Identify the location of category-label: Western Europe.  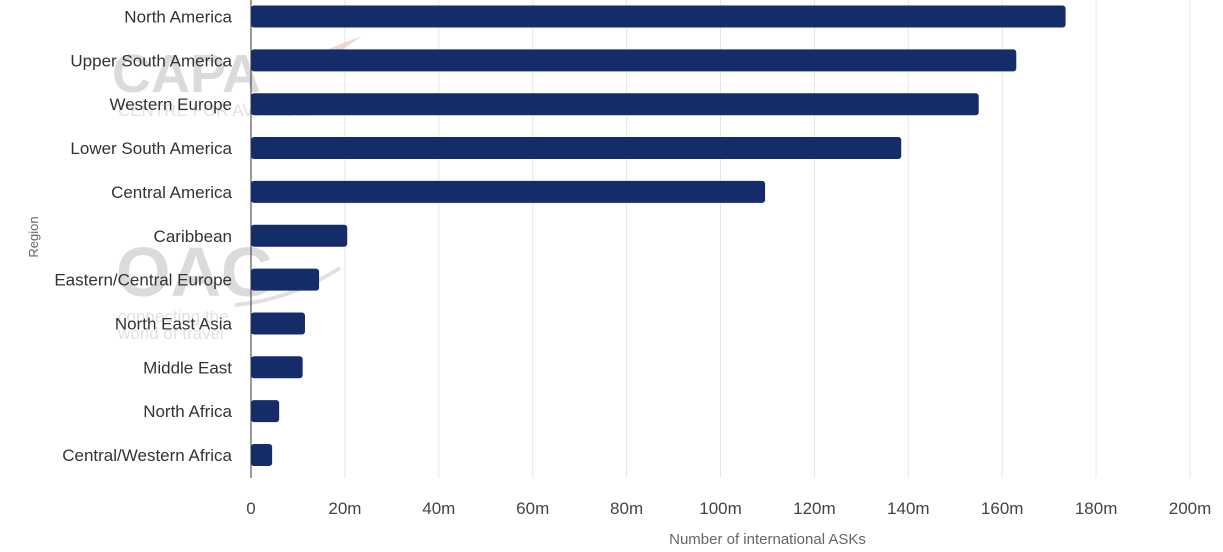
(170, 104).